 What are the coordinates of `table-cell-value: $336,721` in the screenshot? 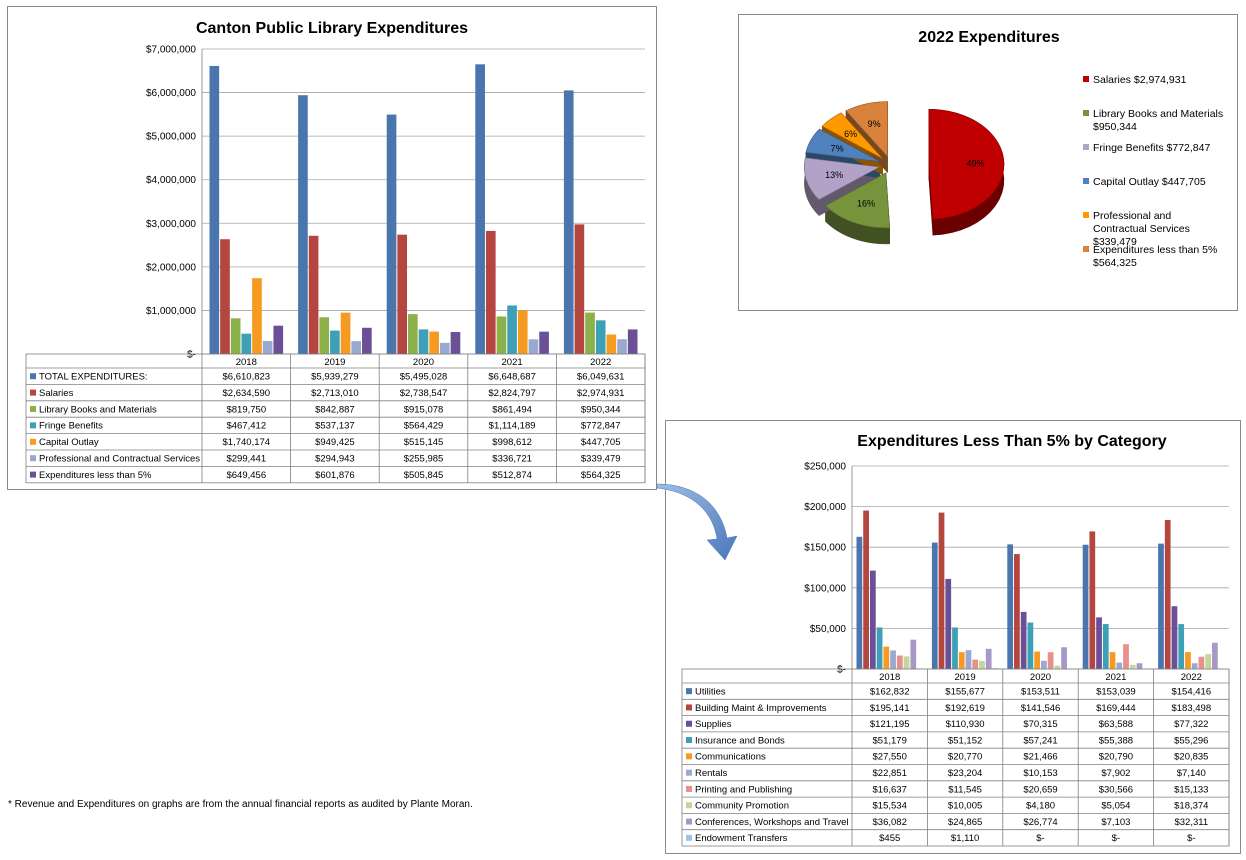 It's located at (512, 459).